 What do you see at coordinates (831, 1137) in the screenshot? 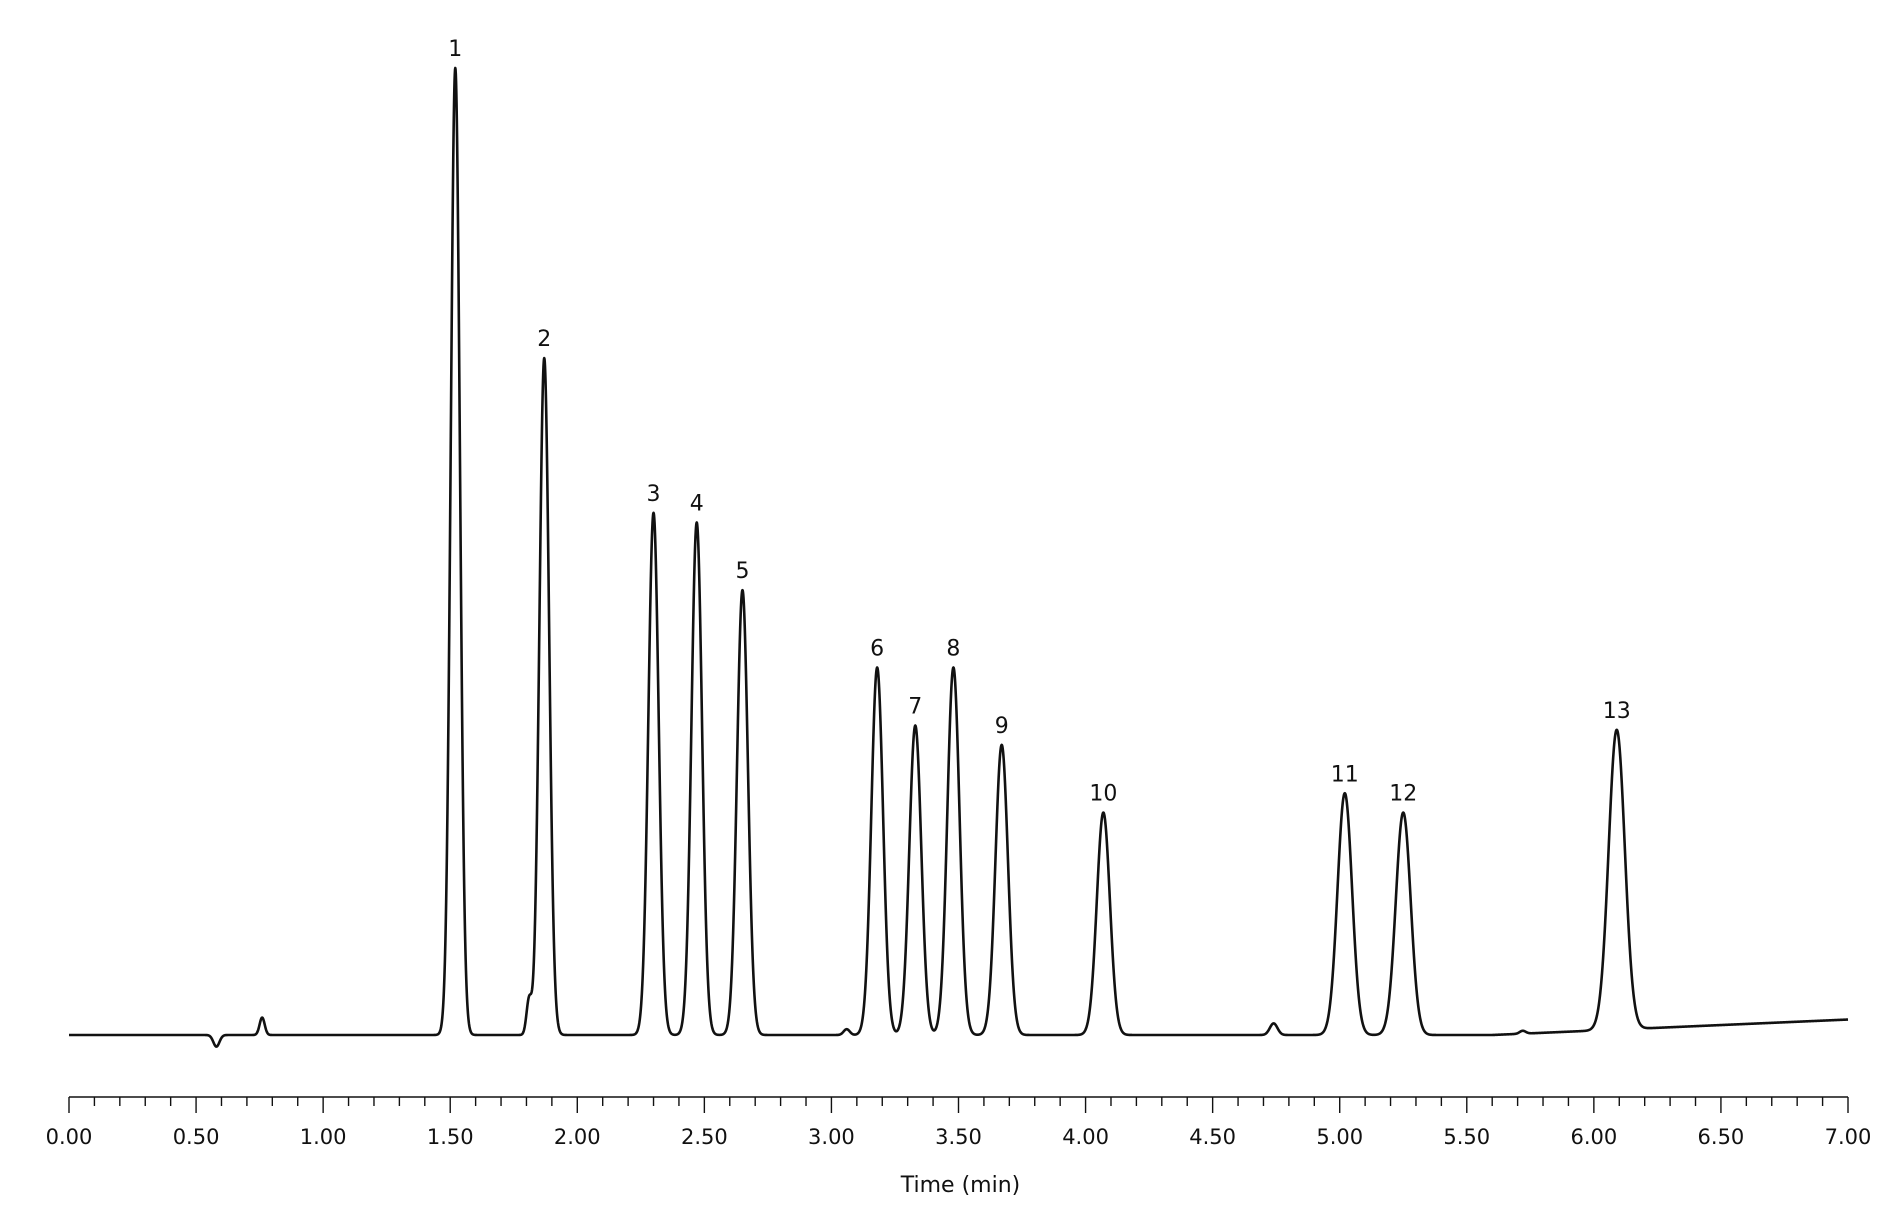
I see `x-tick-label: 3.00` at bounding box center [831, 1137].